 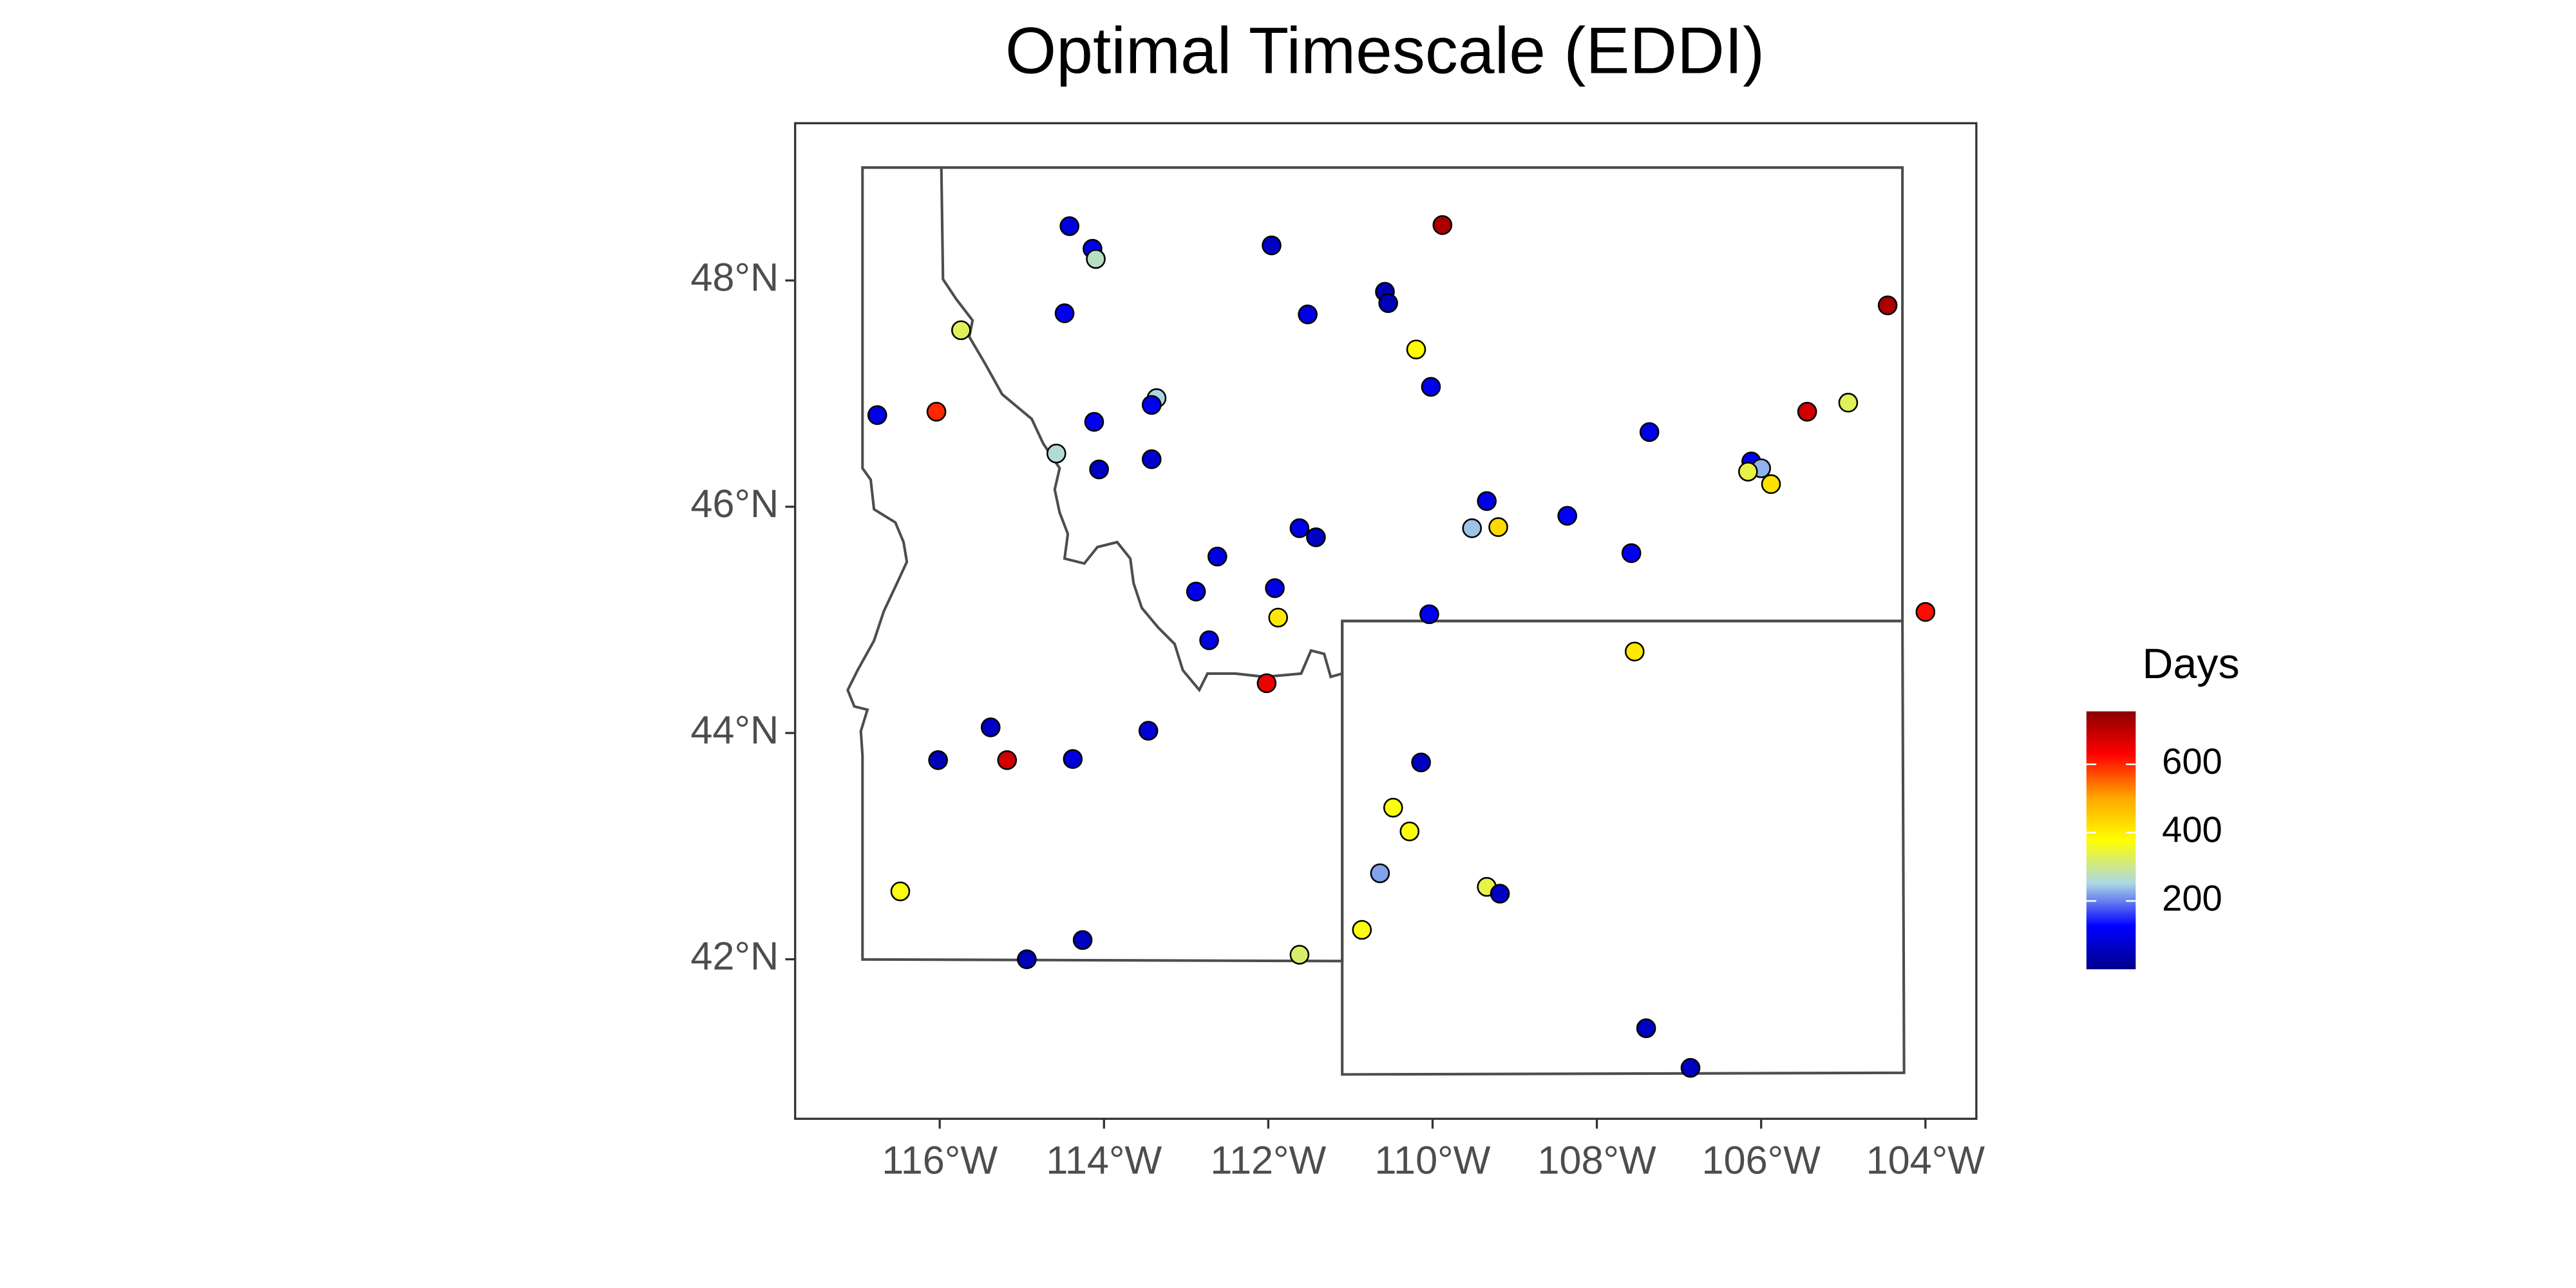 What do you see at coordinates (1925, 1160) in the screenshot?
I see `x-tick-label: 104°W` at bounding box center [1925, 1160].